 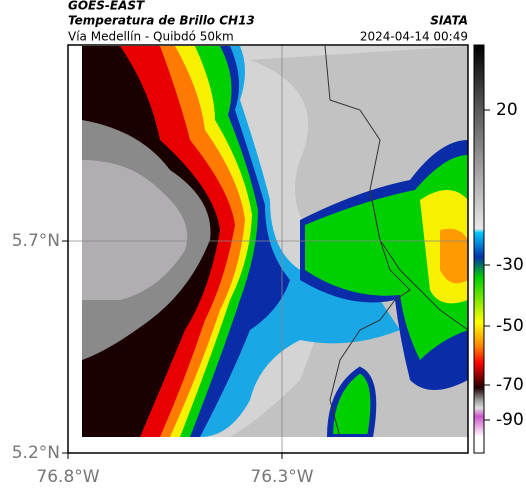 I want to click on title: Temperatura de Brillo CH13, so click(x=161, y=21).